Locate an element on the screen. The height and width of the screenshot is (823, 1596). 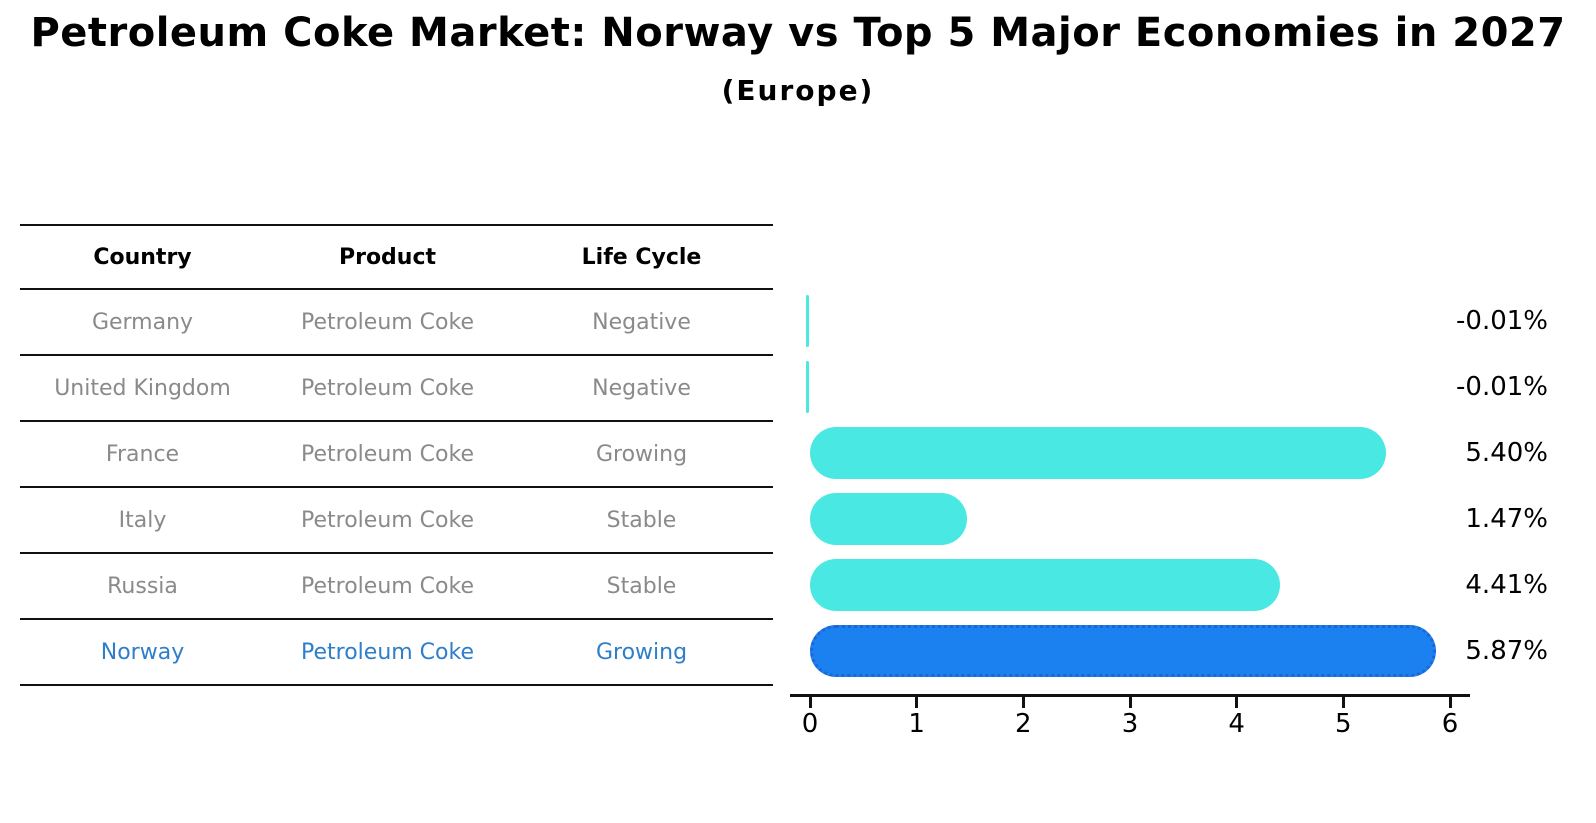
value-label-column: -0.01% -0.01% 5.40% 1.47% 4.41% 5.87% is located at coordinates (1493, 486).